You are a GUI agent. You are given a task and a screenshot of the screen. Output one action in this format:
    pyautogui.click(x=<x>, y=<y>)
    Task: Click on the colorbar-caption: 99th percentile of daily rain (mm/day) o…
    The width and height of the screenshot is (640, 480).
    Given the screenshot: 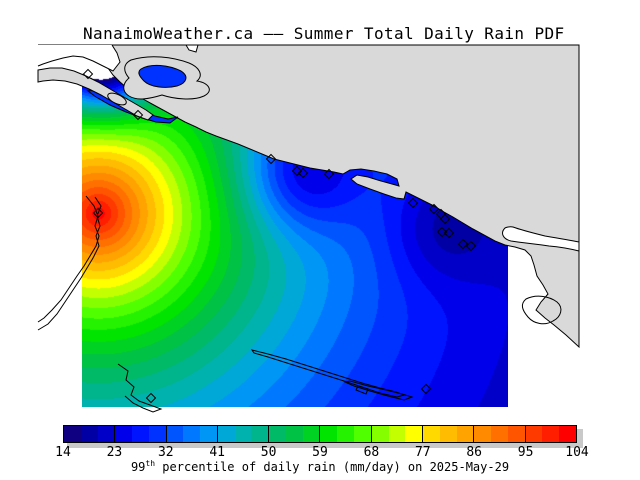 What is the action you would take?
    pyautogui.click(x=320, y=467)
    